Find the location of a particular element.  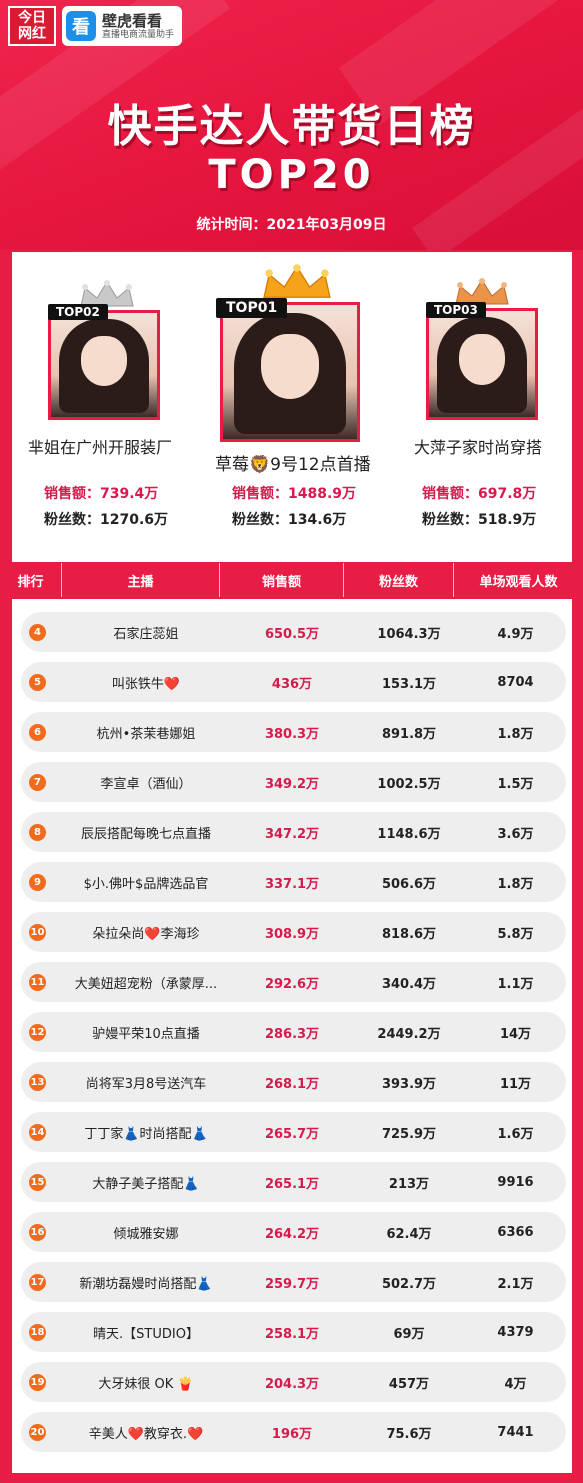

rank-badge: 7 is located at coordinates (37, 782).